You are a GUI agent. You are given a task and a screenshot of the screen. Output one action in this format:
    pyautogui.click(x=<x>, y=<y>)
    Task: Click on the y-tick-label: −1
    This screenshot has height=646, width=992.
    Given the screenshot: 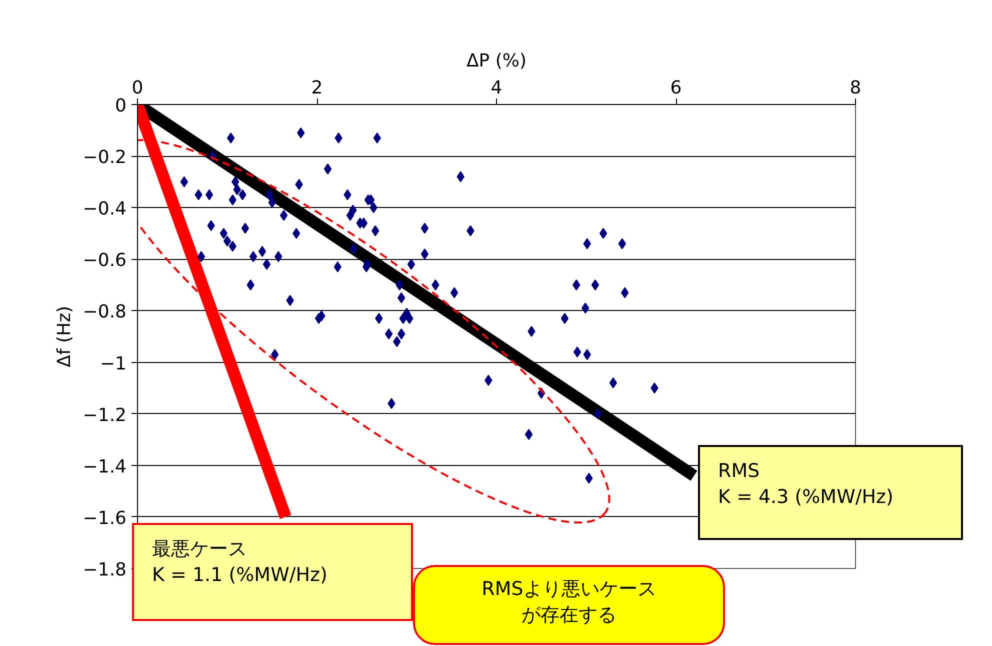 What is the action you would take?
    pyautogui.click(x=113, y=363)
    